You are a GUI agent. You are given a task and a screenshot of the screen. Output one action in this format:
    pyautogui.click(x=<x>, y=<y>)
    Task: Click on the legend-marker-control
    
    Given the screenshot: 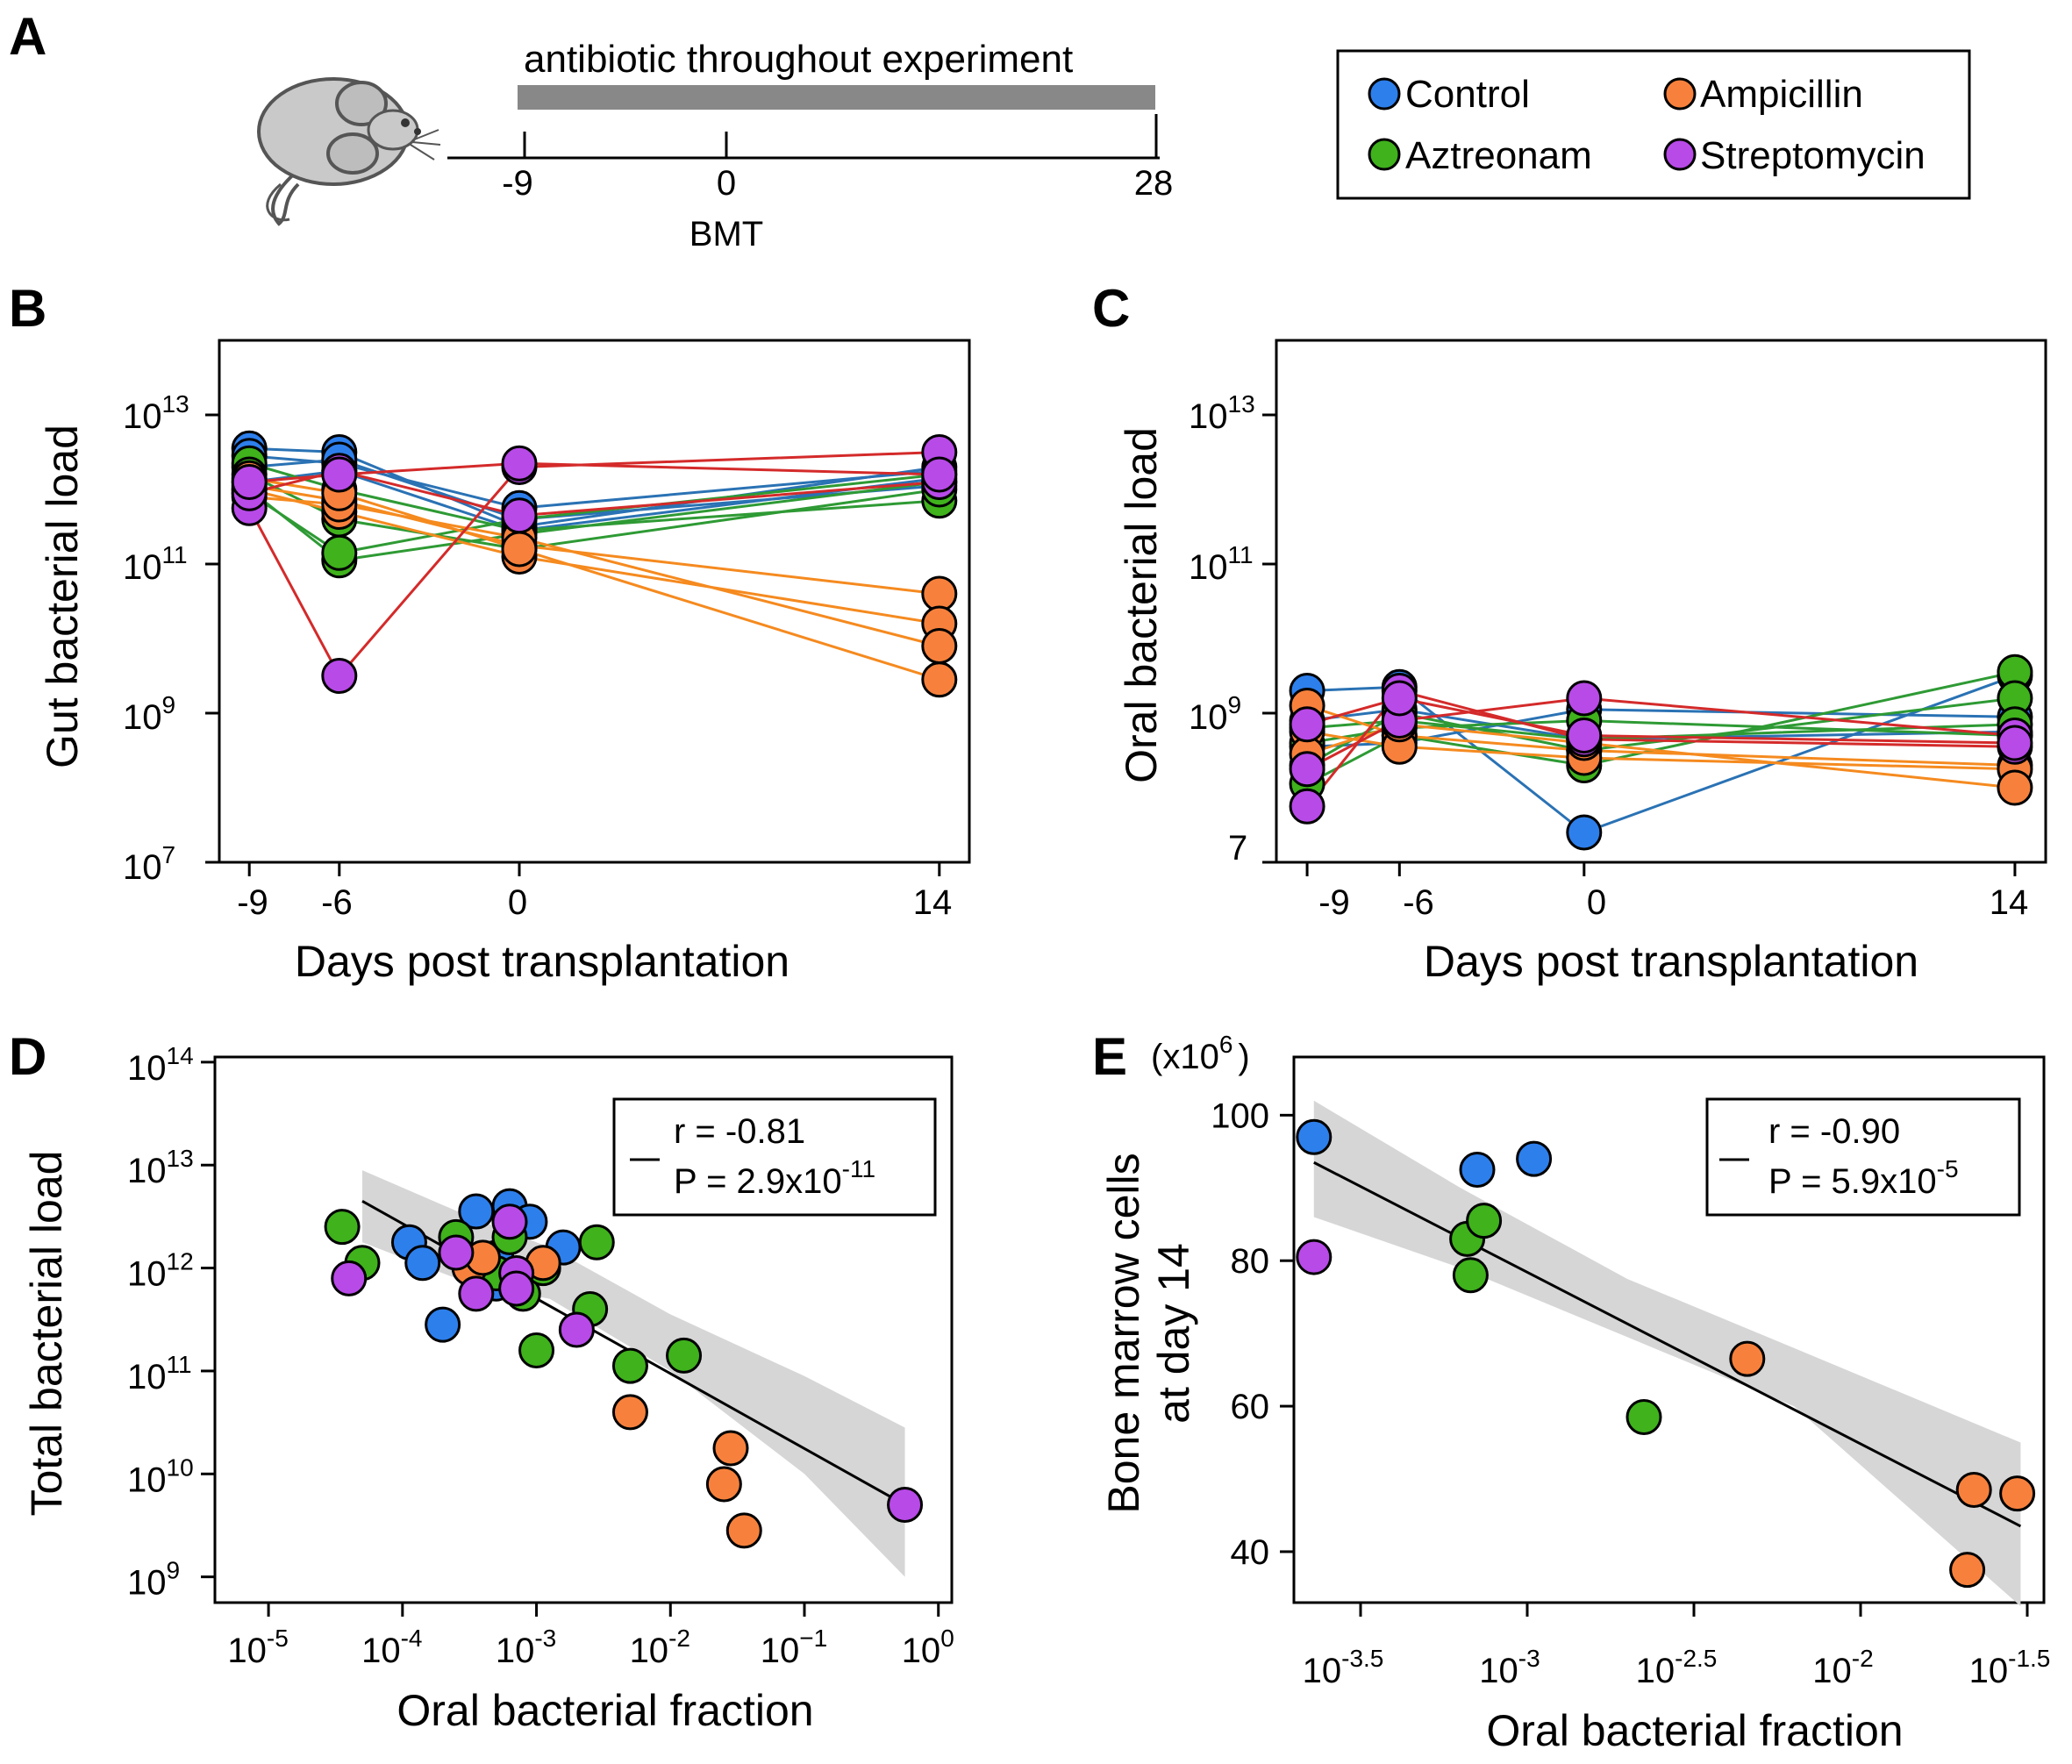 What is the action you would take?
    pyautogui.click(x=1385, y=94)
    